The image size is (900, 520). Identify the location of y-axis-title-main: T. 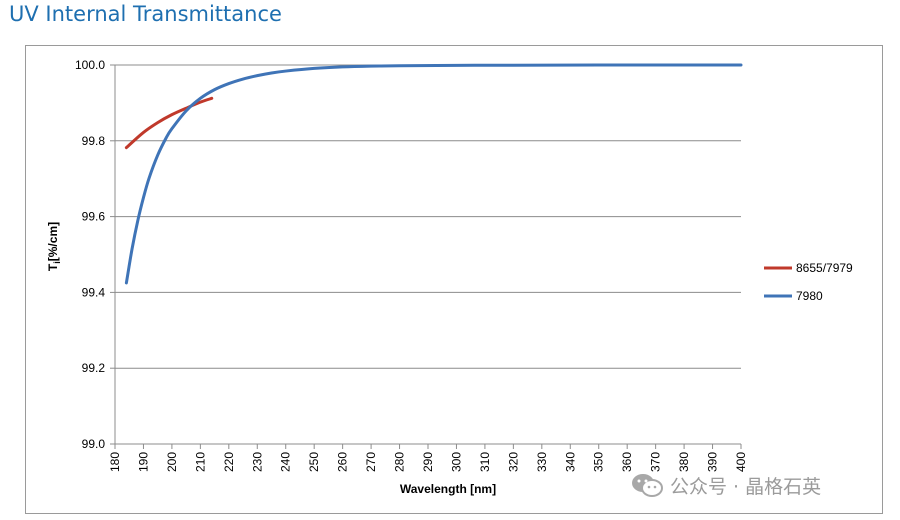
(53, 267).